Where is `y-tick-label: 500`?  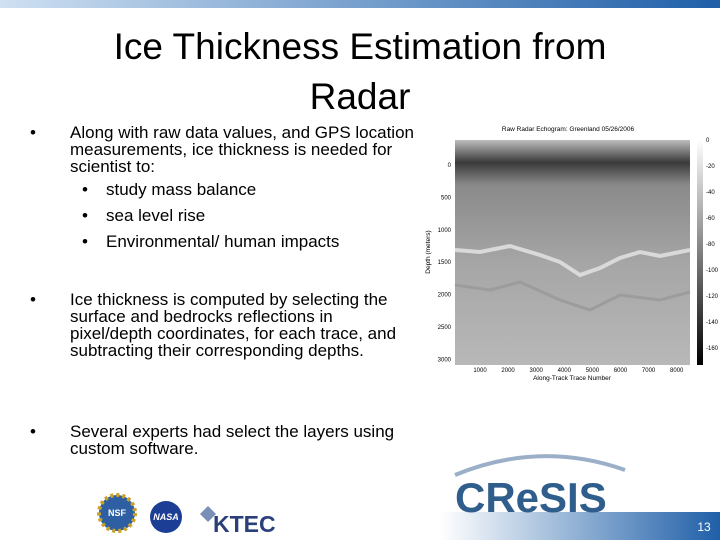
y-tick-label: 500 is located at coordinates (446, 198).